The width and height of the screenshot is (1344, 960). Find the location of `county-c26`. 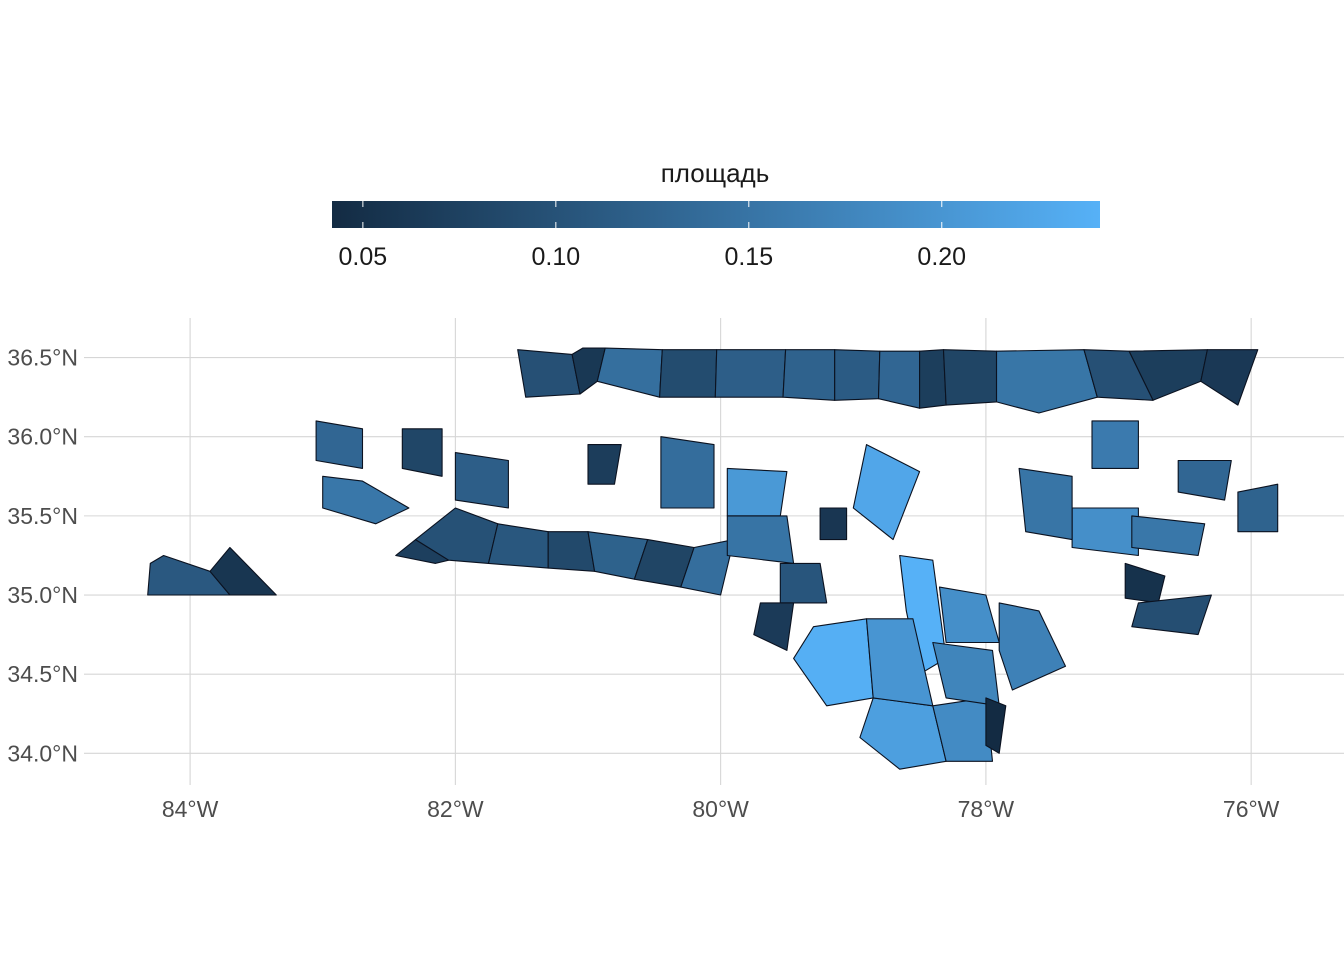

county-c26 is located at coordinates (687, 472).